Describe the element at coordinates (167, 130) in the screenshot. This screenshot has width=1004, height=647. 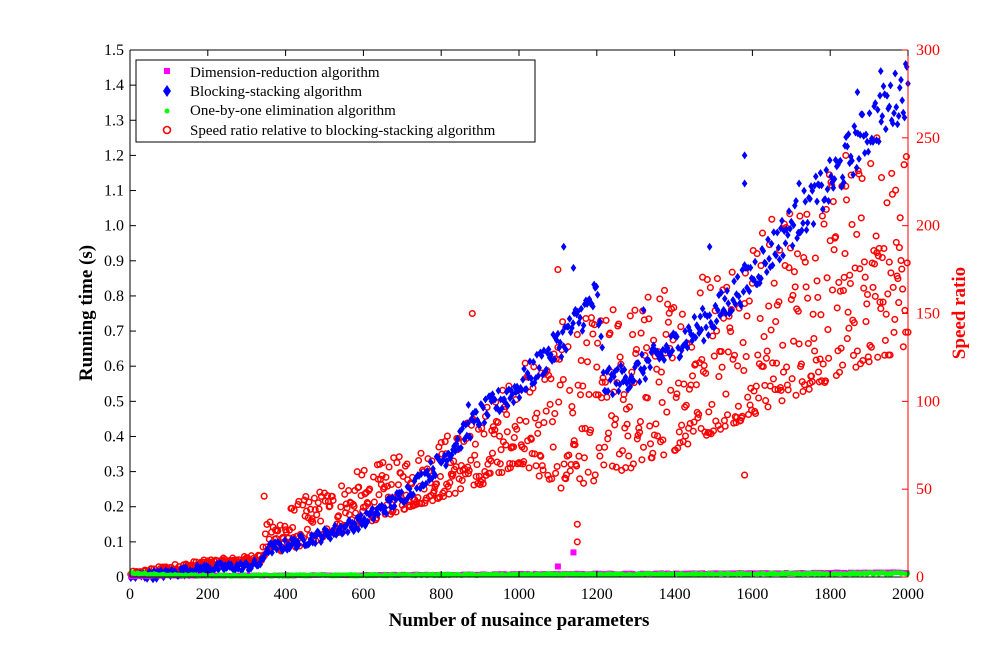
I see `legend-marker-circle` at that location.